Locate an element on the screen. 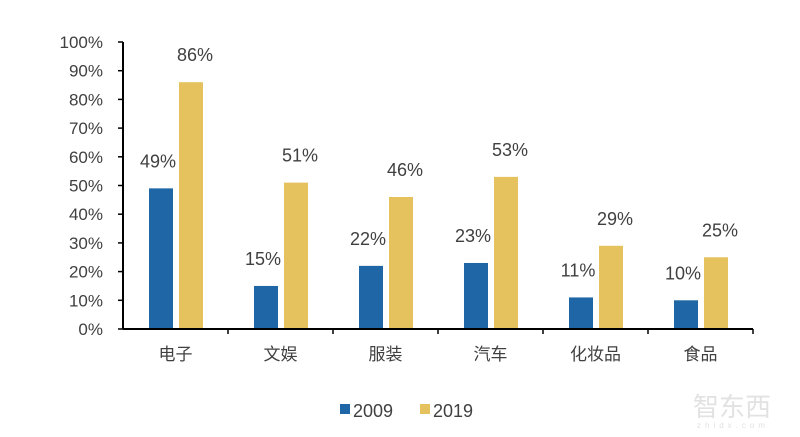  data-label-2009: 10% is located at coordinates (683, 273).